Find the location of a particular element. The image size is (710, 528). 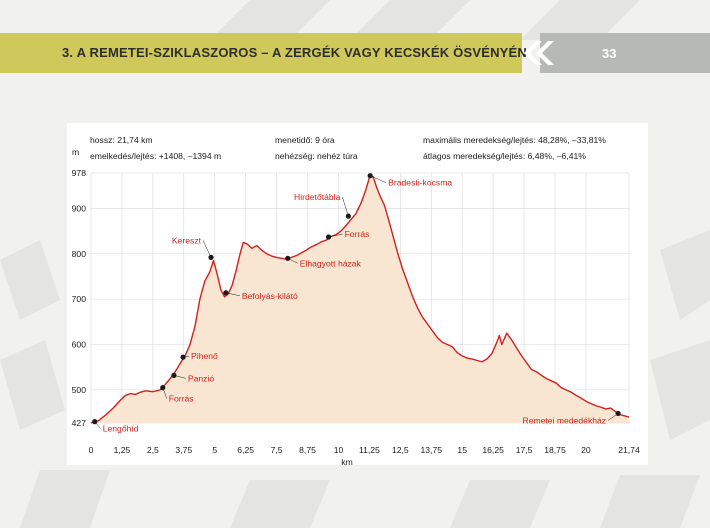

chevron-arrows-icon is located at coordinates (539, 53).